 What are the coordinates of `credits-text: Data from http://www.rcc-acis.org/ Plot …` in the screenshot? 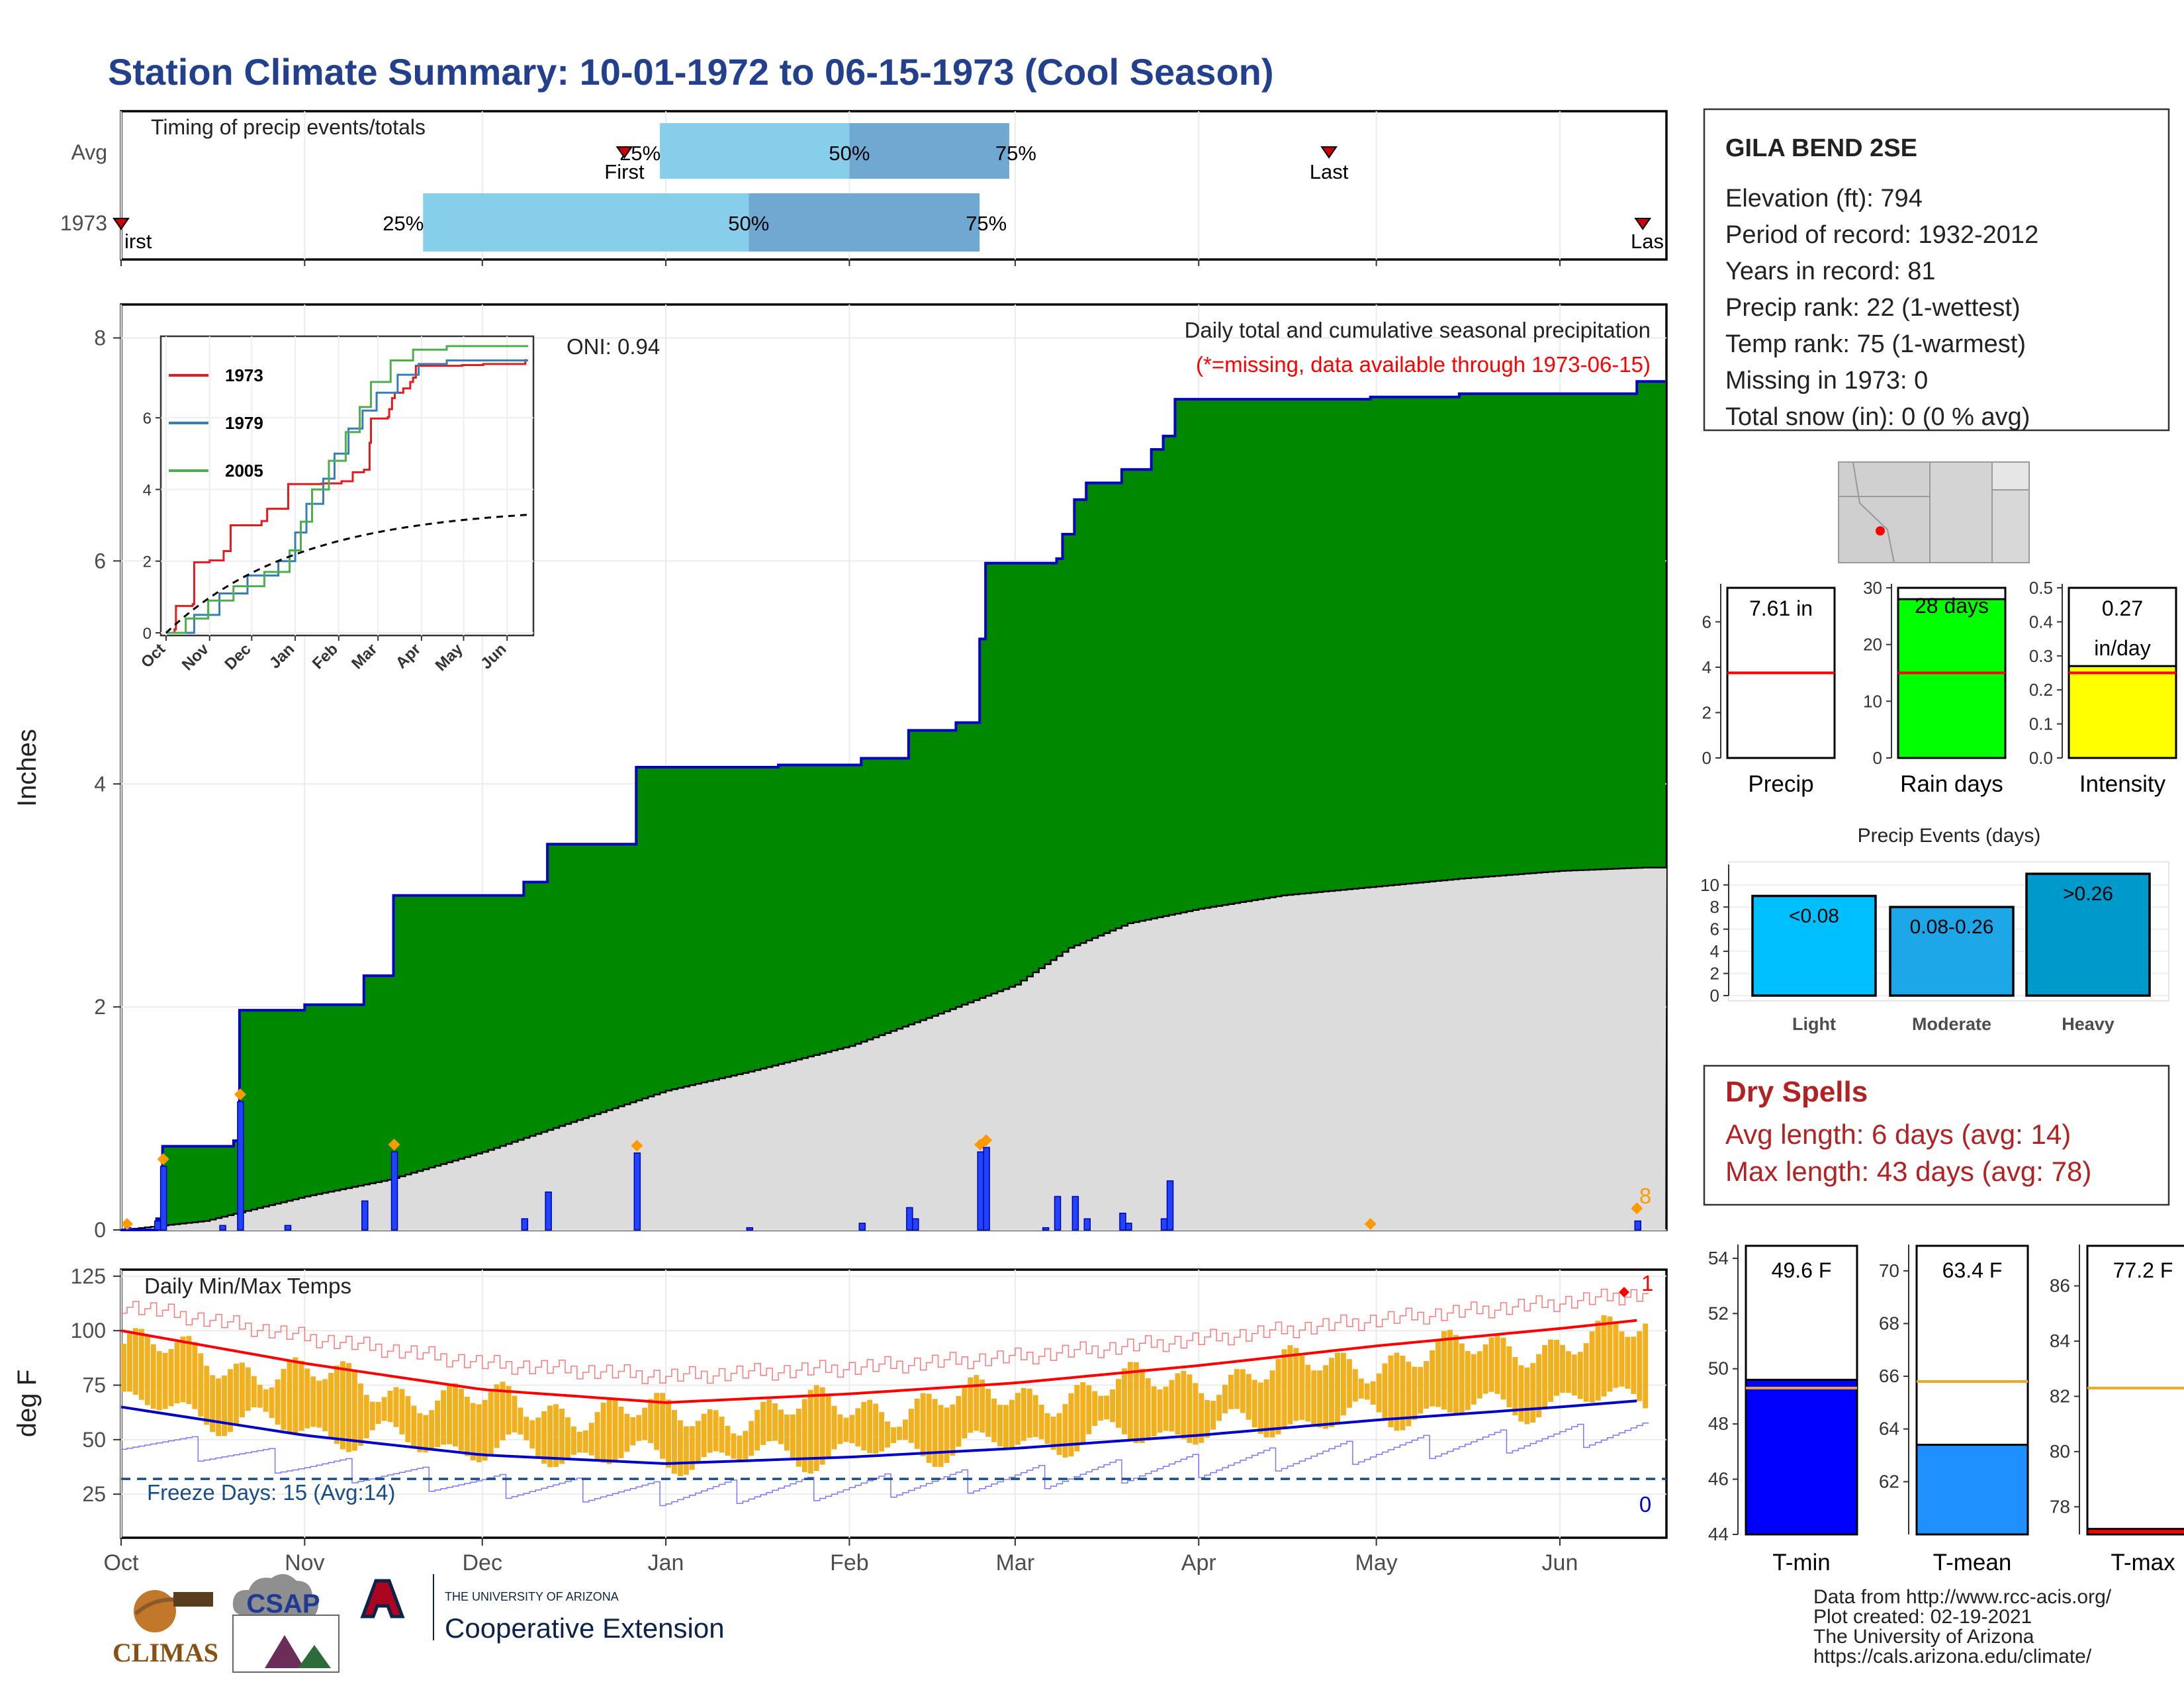 It's located at (1962, 1626).